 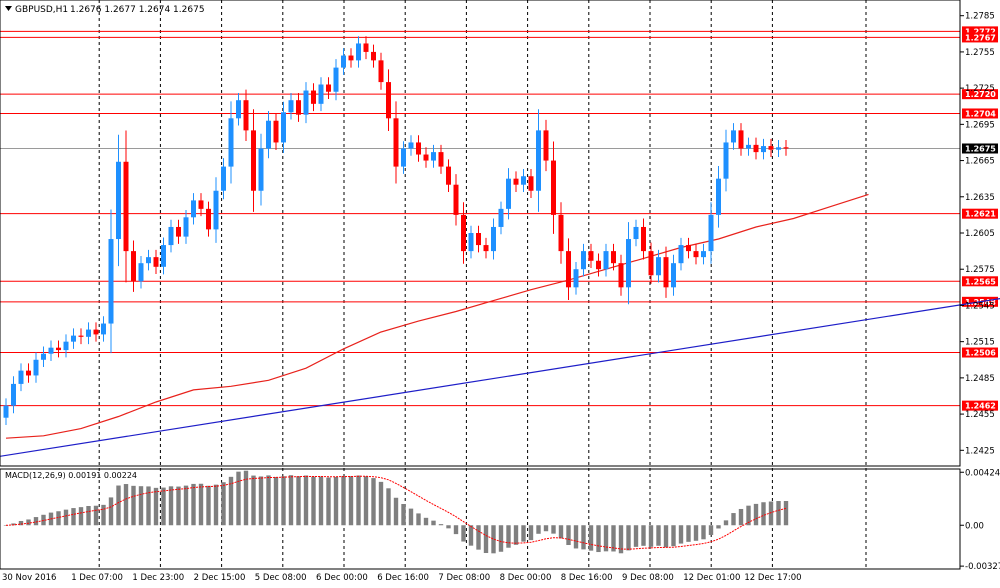 I want to click on price-axis-label: 1.2665, so click(x=980, y=162).